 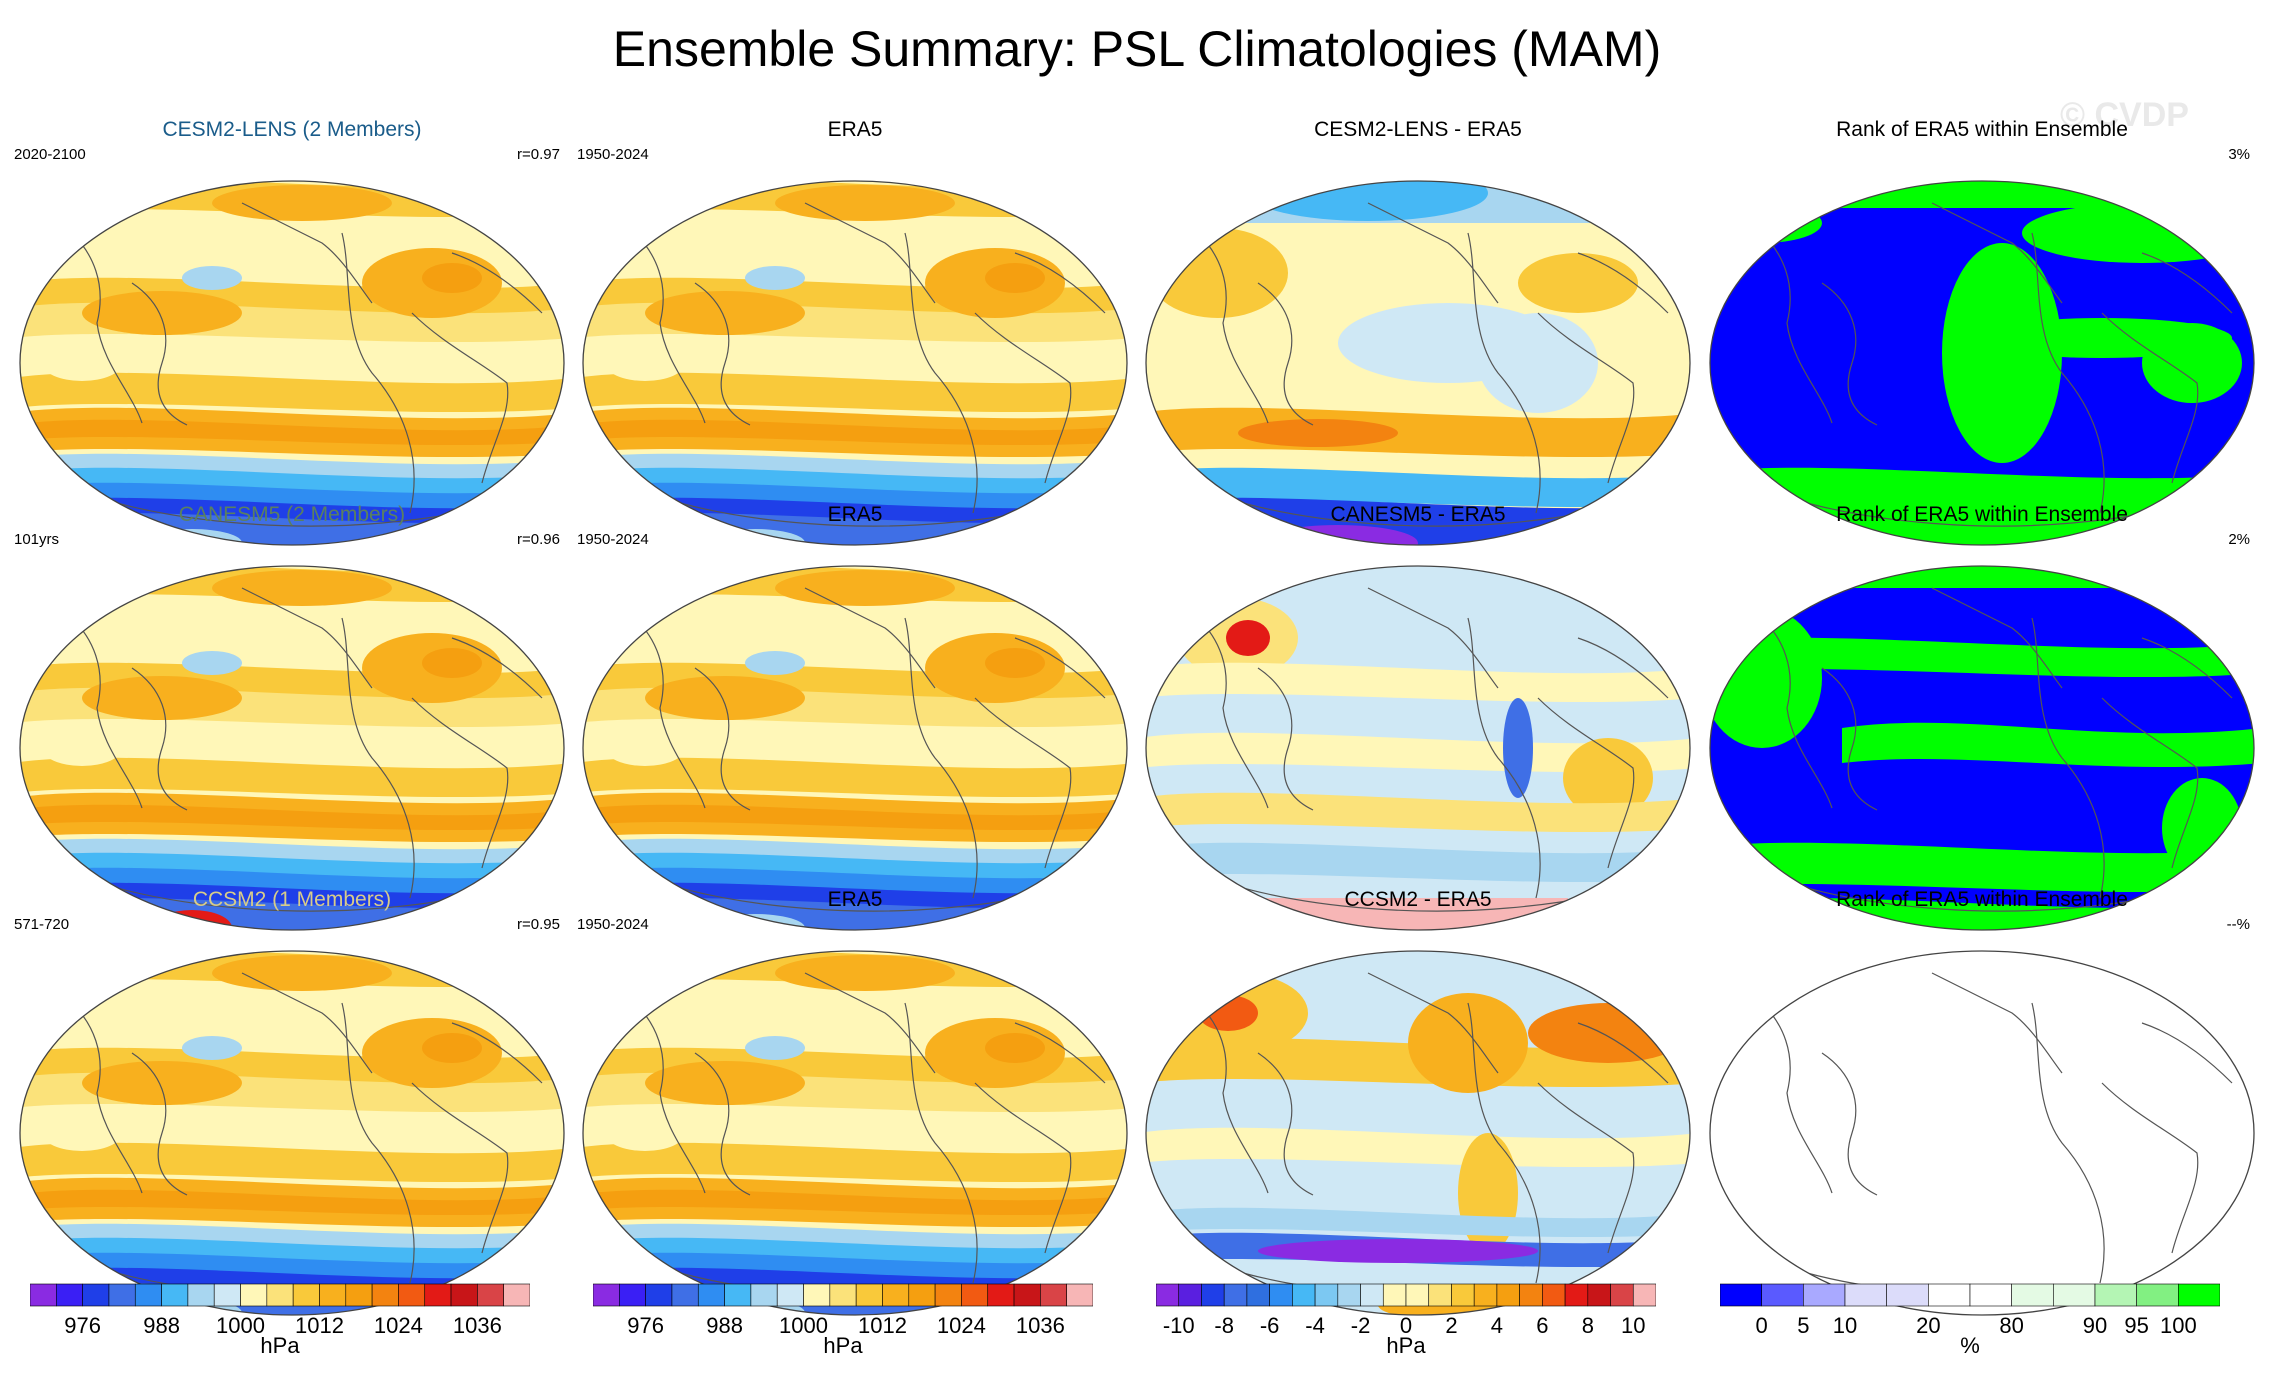 I want to click on colorbar-3-tick-label: 6, so click(x=1542, y=1325).